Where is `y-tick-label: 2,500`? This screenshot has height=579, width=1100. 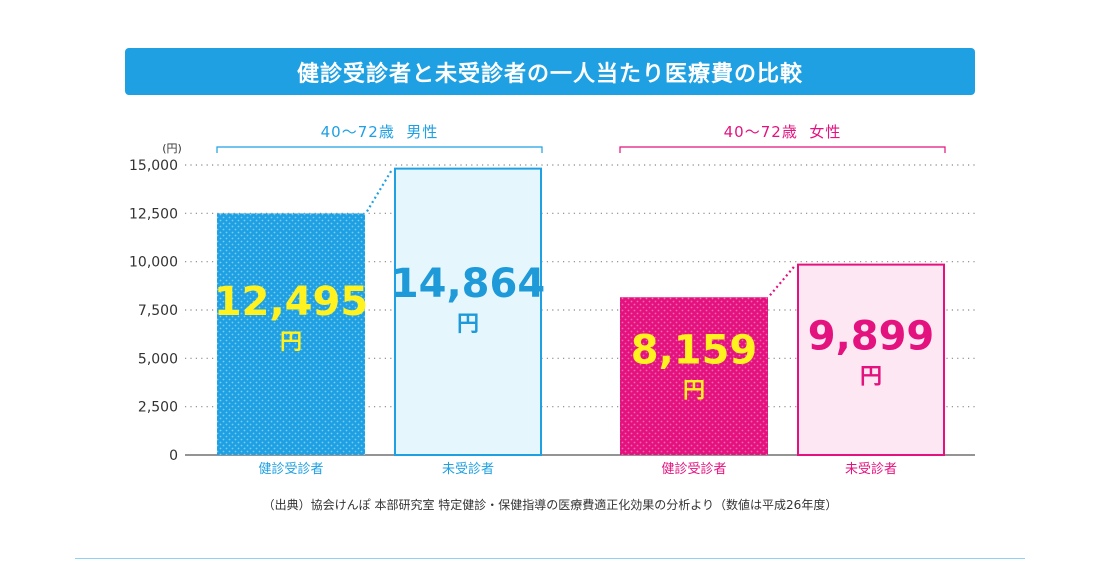
y-tick-label: 2,500 is located at coordinates (158, 408).